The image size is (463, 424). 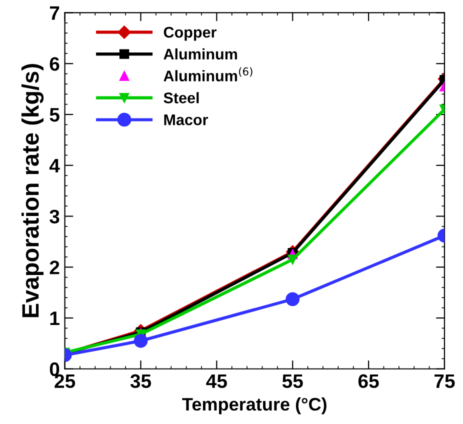 What do you see at coordinates (55, 13) in the screenshot?
I see `y-tick-label: 7` at bounding box center [55, 13].